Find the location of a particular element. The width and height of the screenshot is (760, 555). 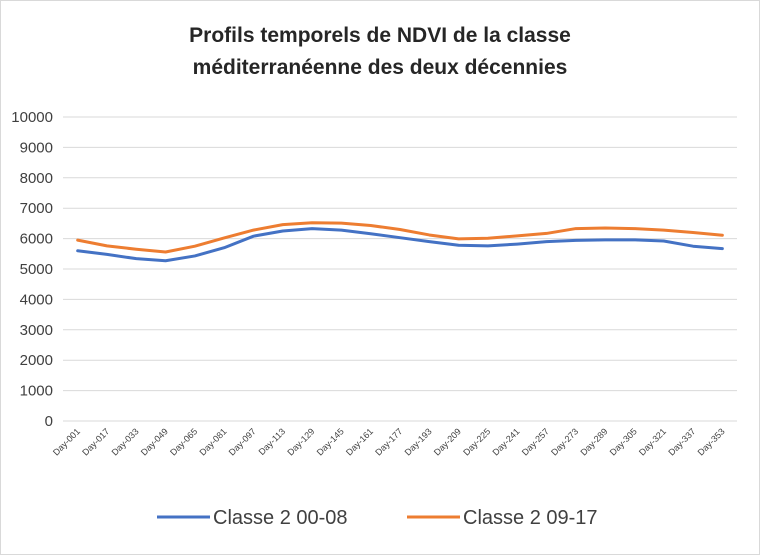

x-tick-label: Day-177 is located at coordinates (388, 441).